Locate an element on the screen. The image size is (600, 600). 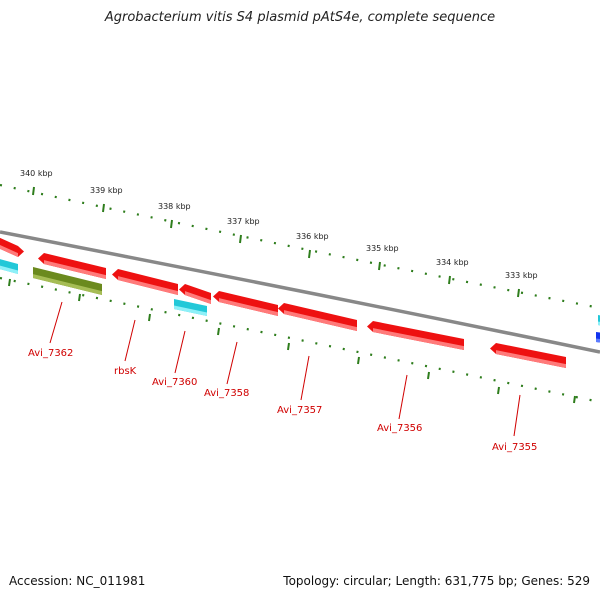
gene-label: Avi_7362 is located at coordinates (50, 353).